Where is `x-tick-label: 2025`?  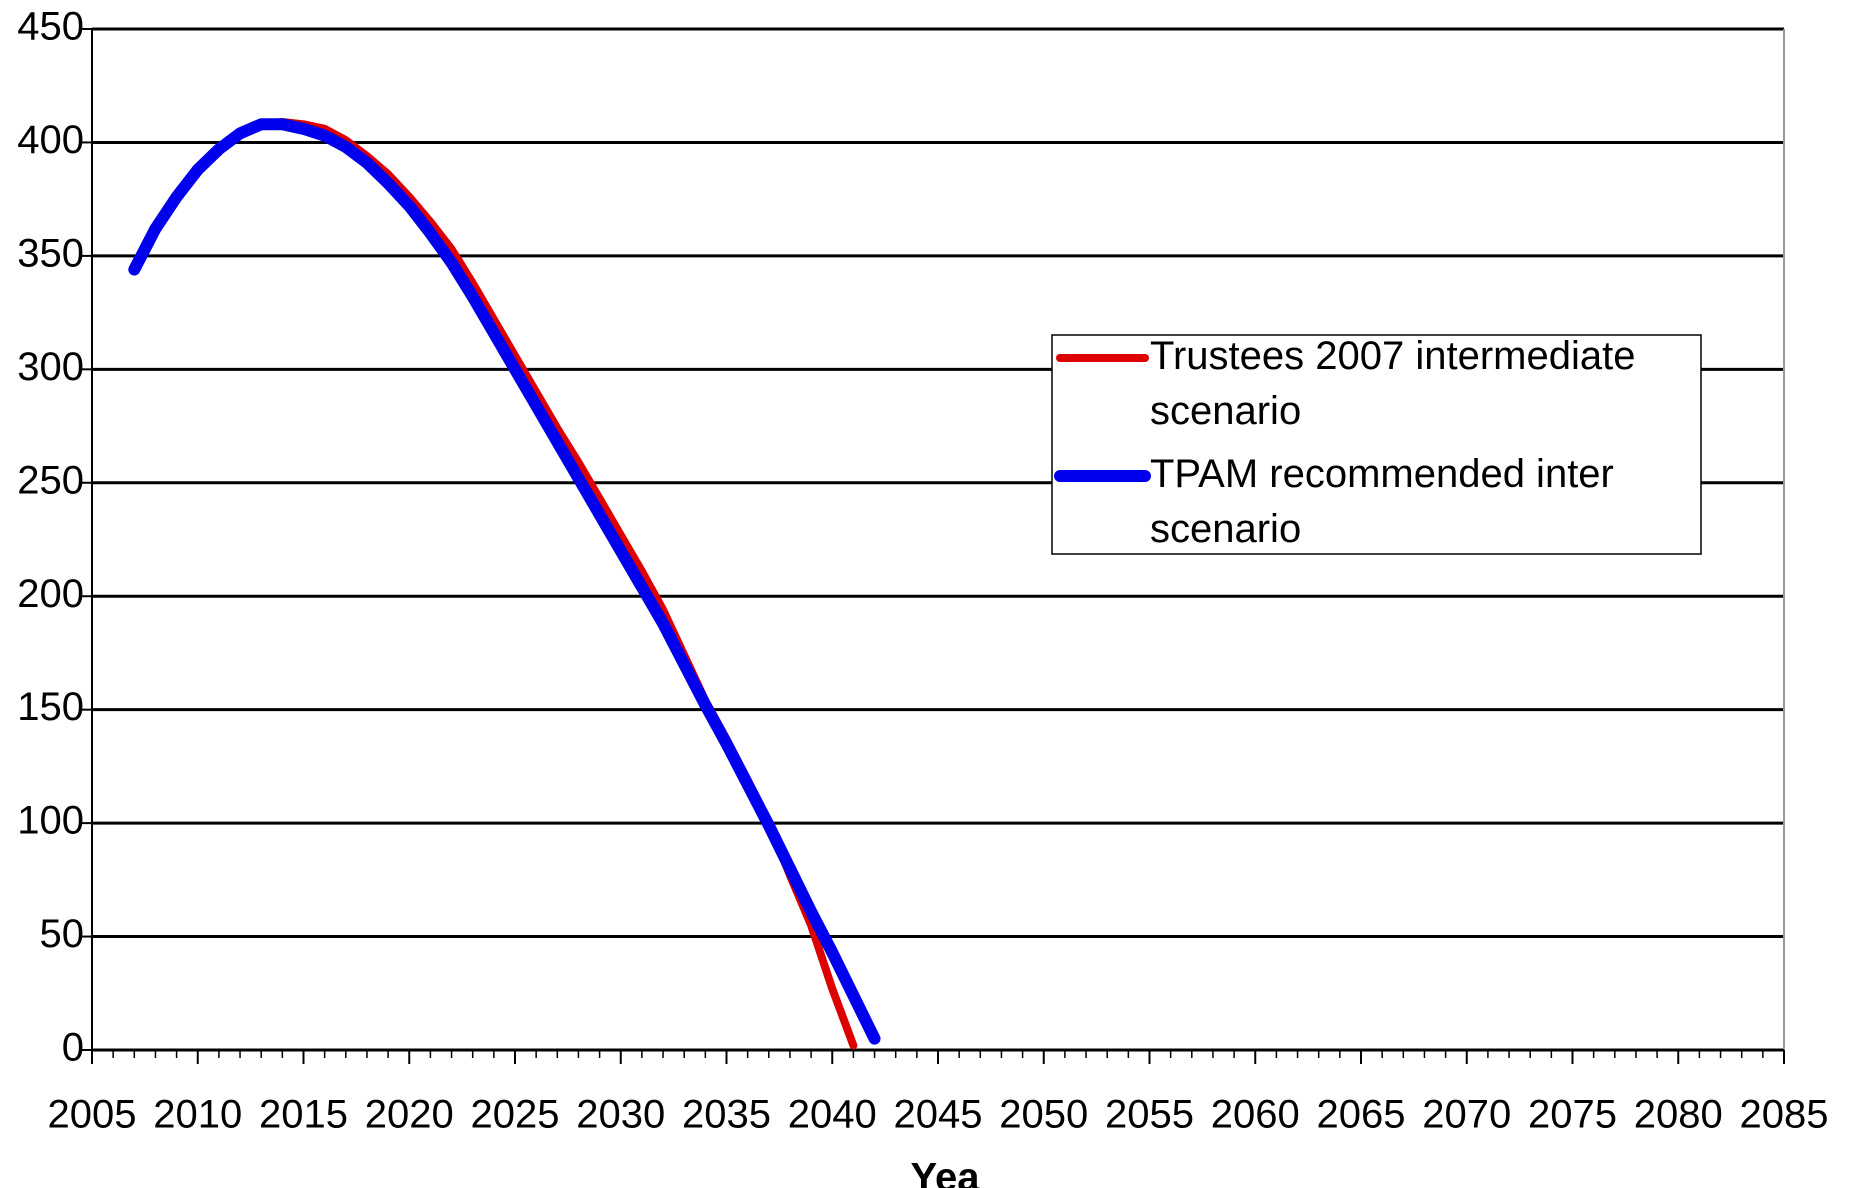 x-tick-label: 2025 is located at coordinates (515, 1115).